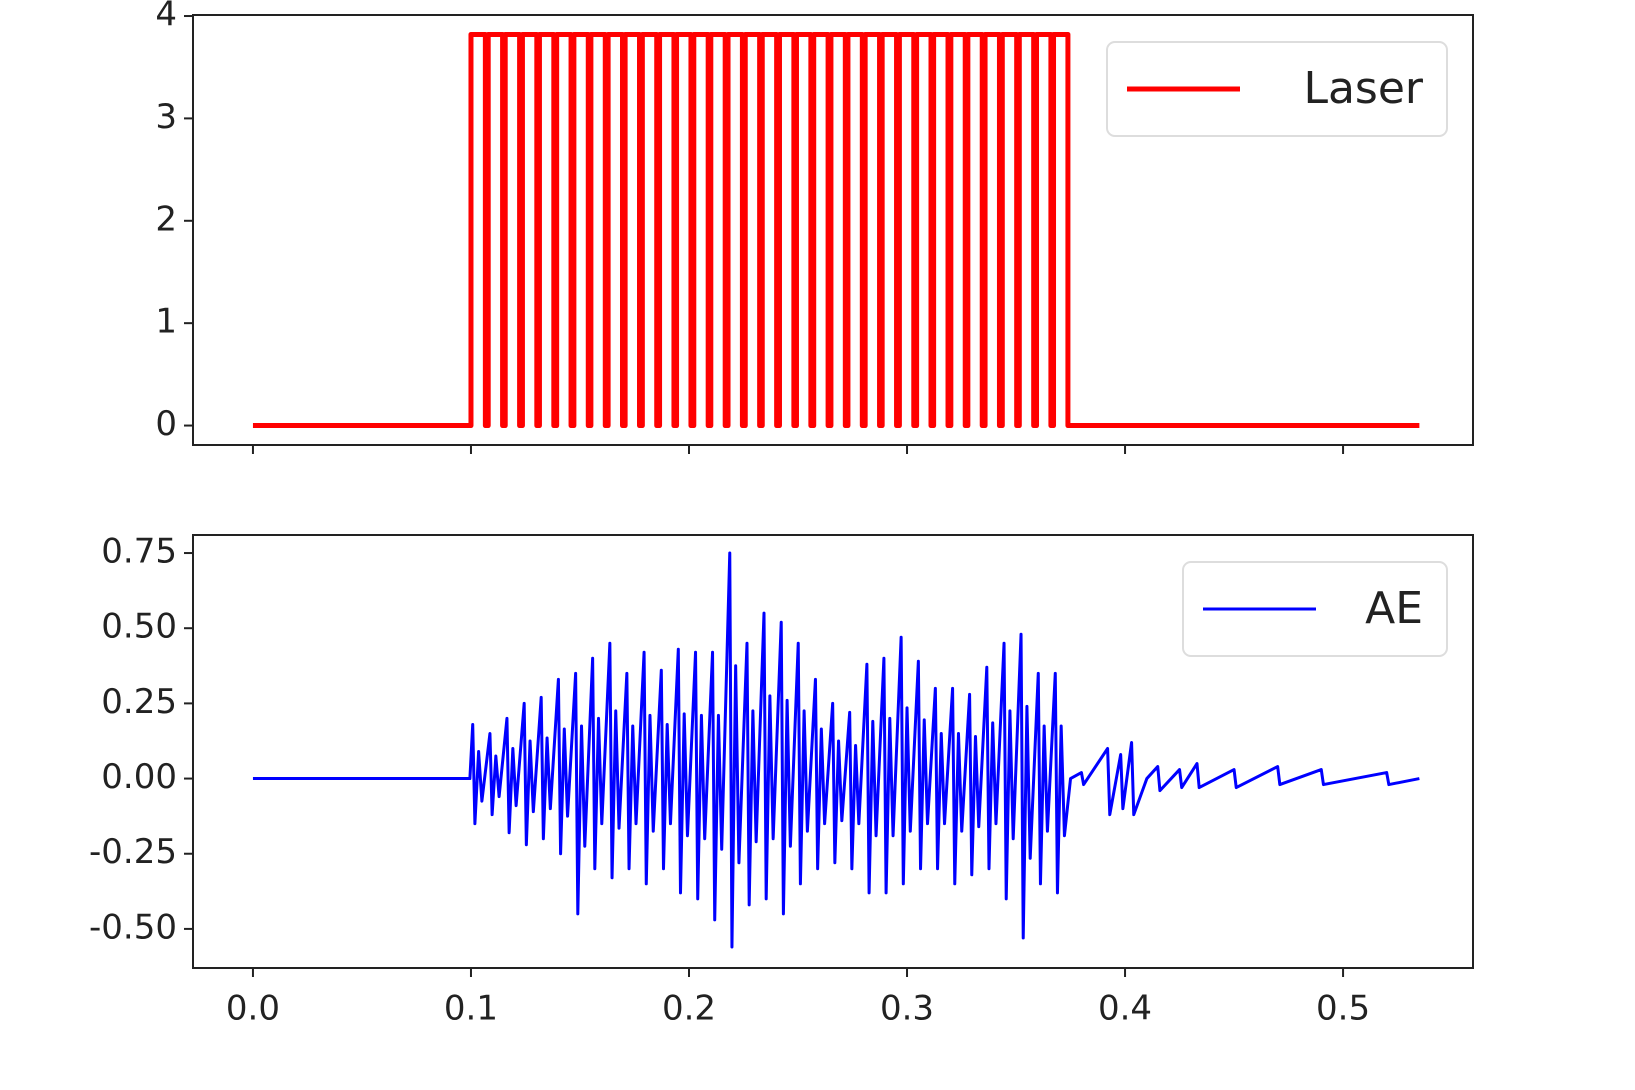 The height and width of the screenshot is (1090, 1635). I want to click on x-tick-label: 0.1, so click(471, 1009).